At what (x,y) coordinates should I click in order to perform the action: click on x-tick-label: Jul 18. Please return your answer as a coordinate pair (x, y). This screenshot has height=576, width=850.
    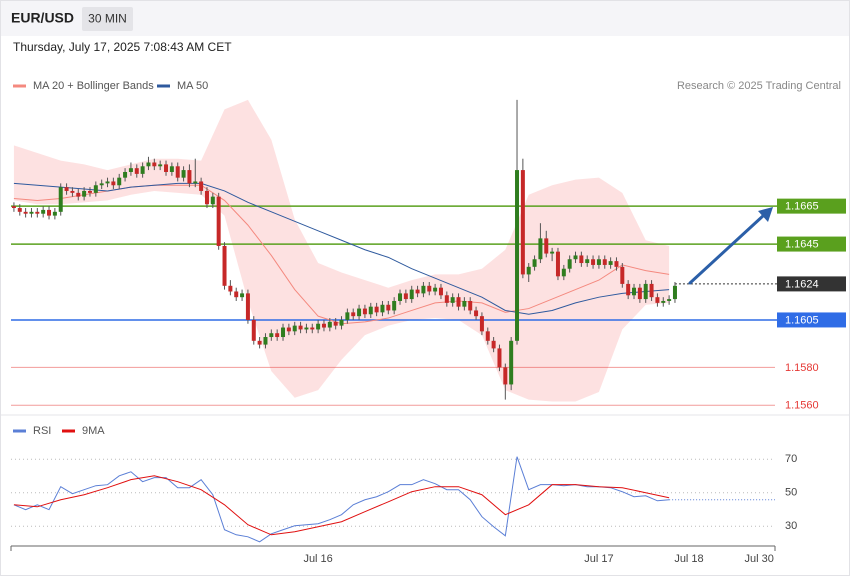
    Looking at the image, I should click on (688, 559).